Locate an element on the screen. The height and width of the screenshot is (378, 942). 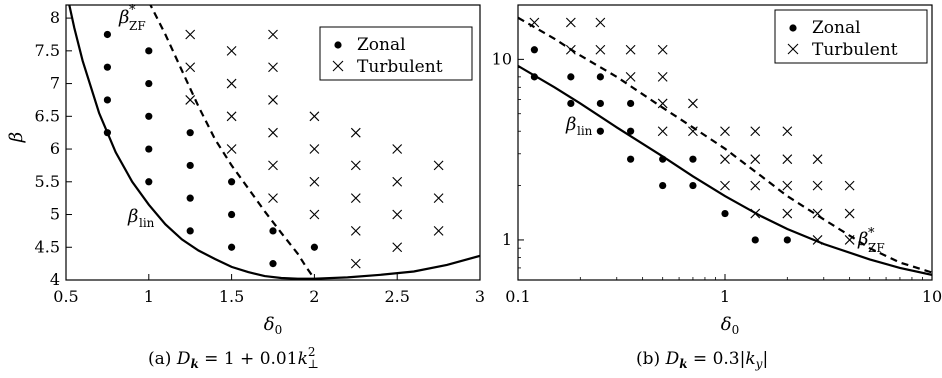
x-tick-label: 10 is located at coordinates (932, 296).